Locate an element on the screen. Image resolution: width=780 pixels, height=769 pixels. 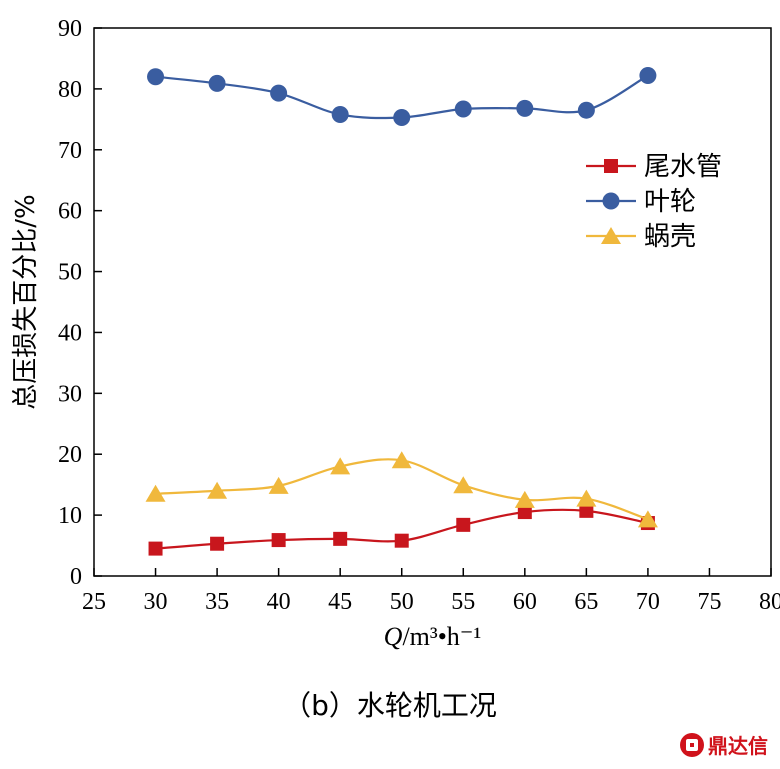
x-tick-label: 50 is located at coordinates (402, 602).